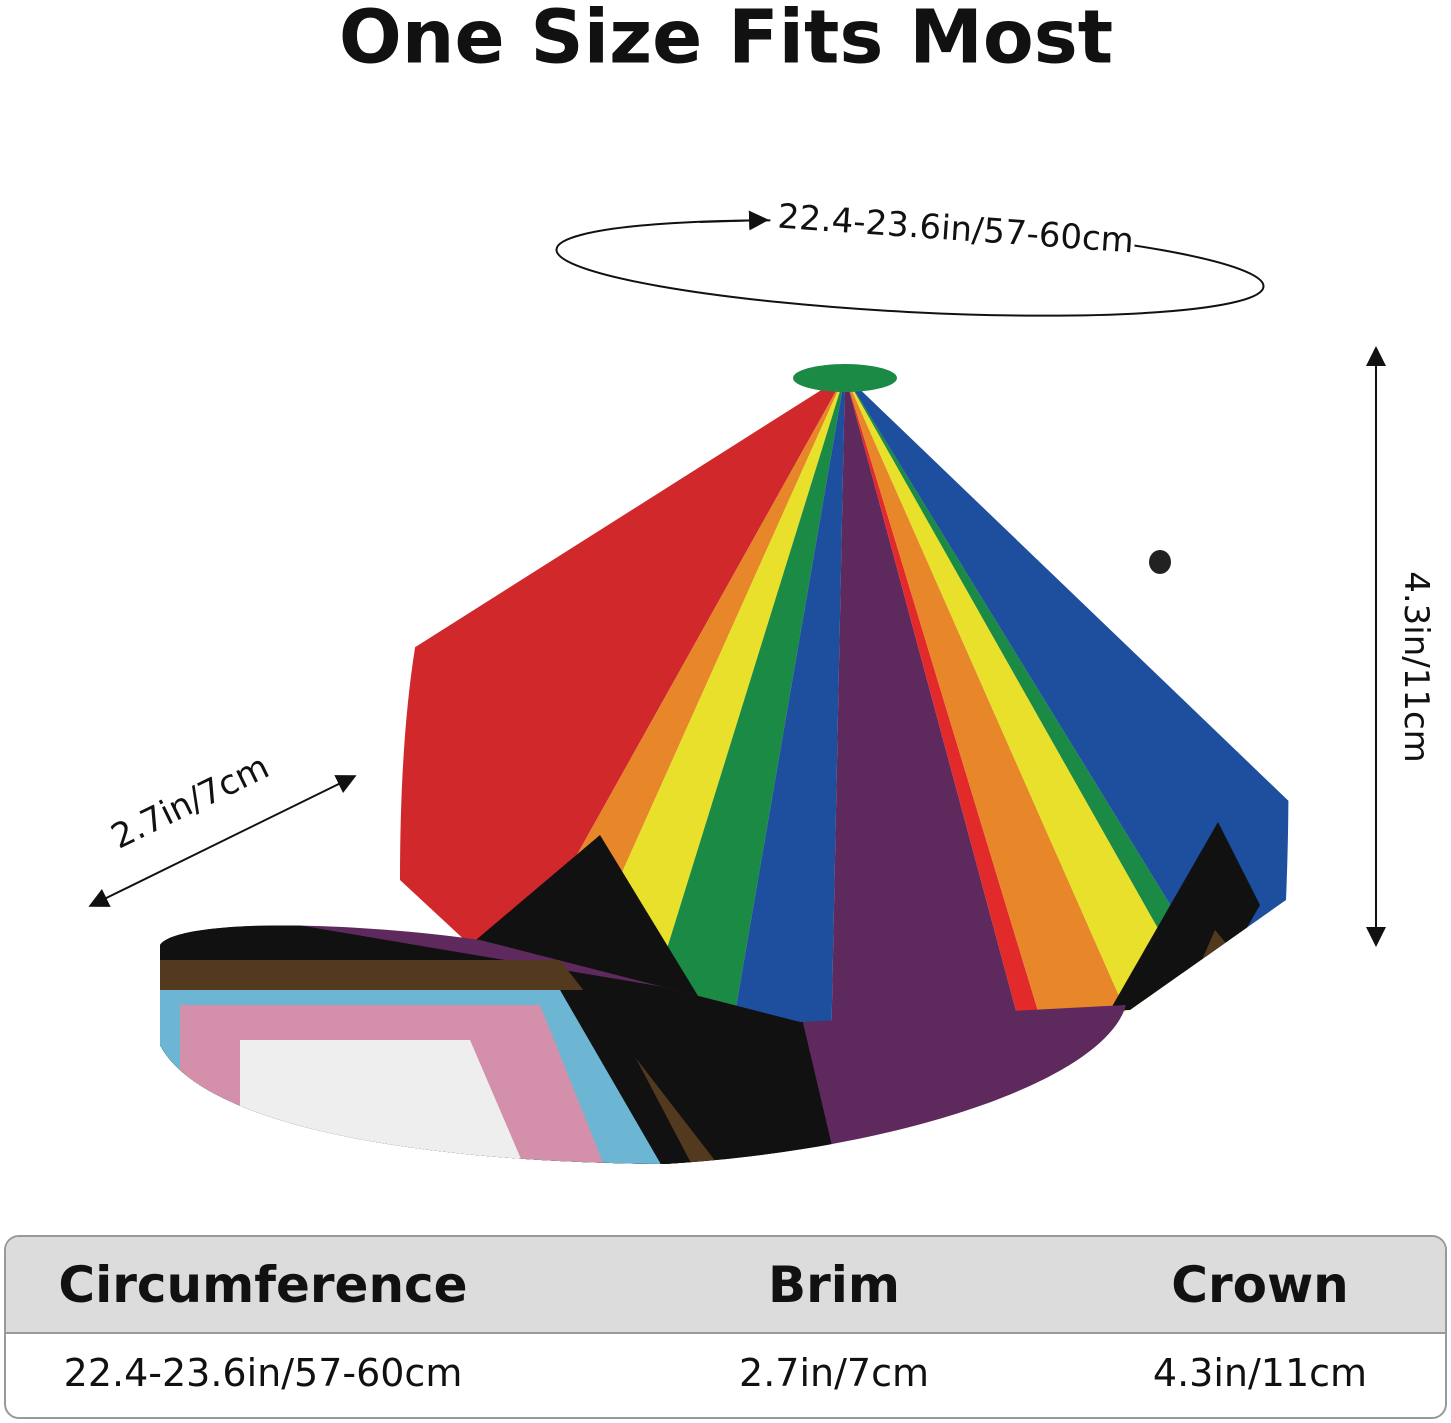 The height and width of the screenshot is (1423, 1451). Describe the element at coordinates (262, 1285) in the screenshot. I see `table-header: Circumference` at that location.